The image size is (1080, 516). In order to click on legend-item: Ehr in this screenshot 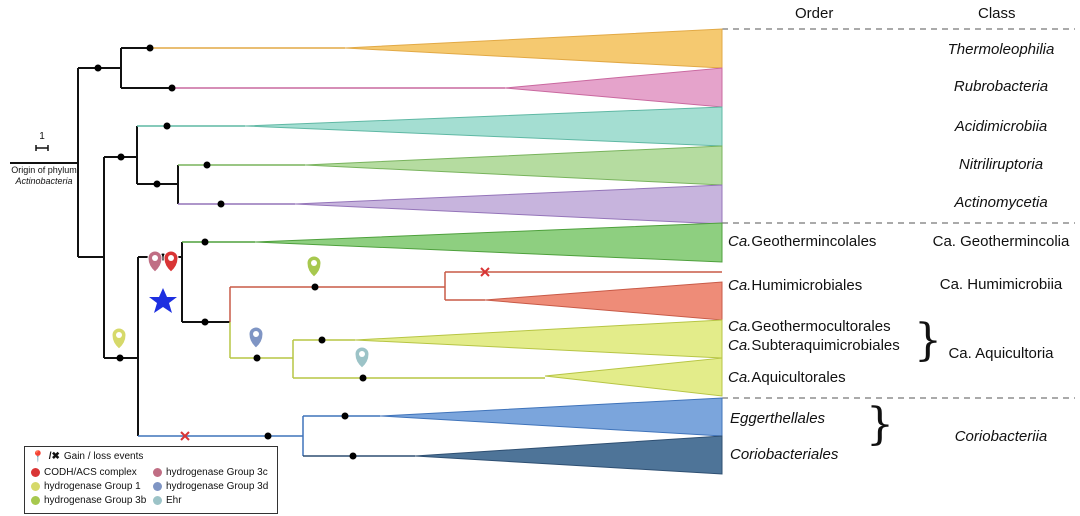, I will do `click(167, 500)`.